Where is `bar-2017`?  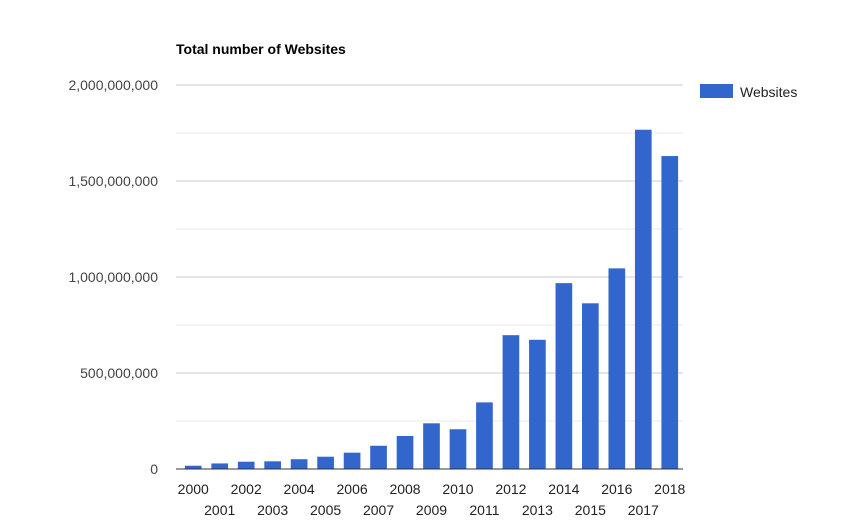
bar-2017 is located at coordinates (643, 299).